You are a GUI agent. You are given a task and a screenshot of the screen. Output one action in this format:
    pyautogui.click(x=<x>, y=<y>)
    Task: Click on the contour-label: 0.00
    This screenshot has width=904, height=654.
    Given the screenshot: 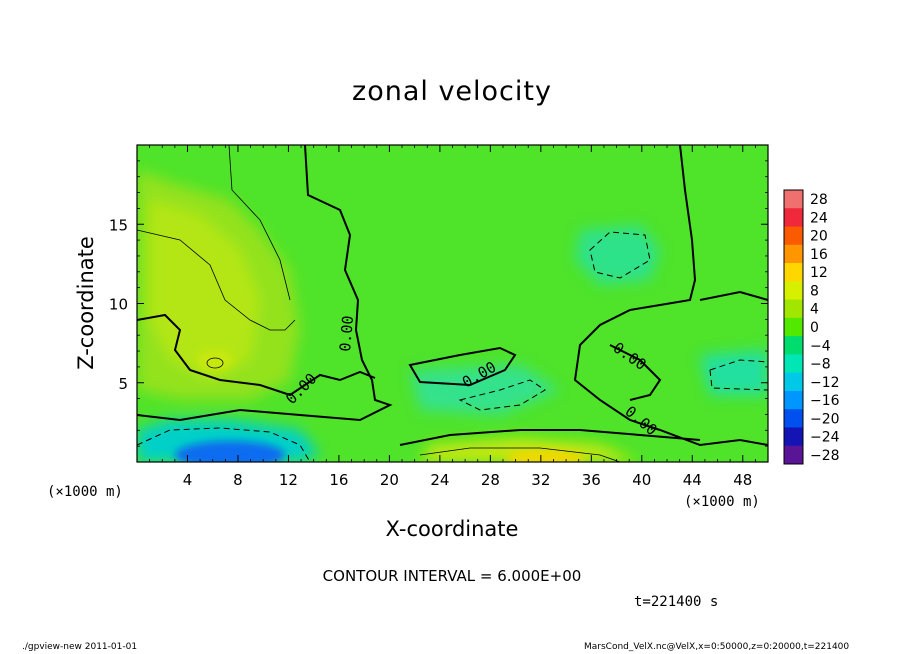 What is the action you would take?
    pyautogui.click(x=346, y=334)
    